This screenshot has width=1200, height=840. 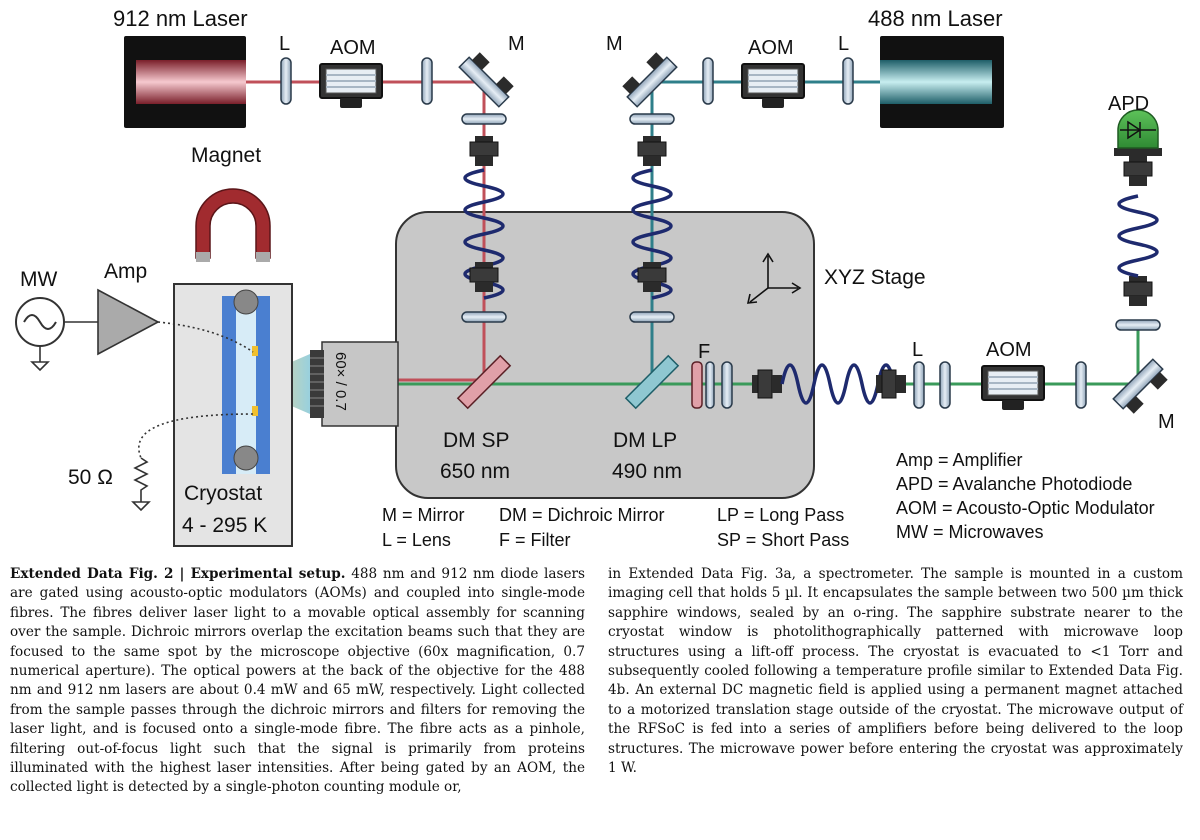 What do you see at coordinates (233, 225) in the screenshot?
I see `magnet-icon` at bounding box center [233, 225].